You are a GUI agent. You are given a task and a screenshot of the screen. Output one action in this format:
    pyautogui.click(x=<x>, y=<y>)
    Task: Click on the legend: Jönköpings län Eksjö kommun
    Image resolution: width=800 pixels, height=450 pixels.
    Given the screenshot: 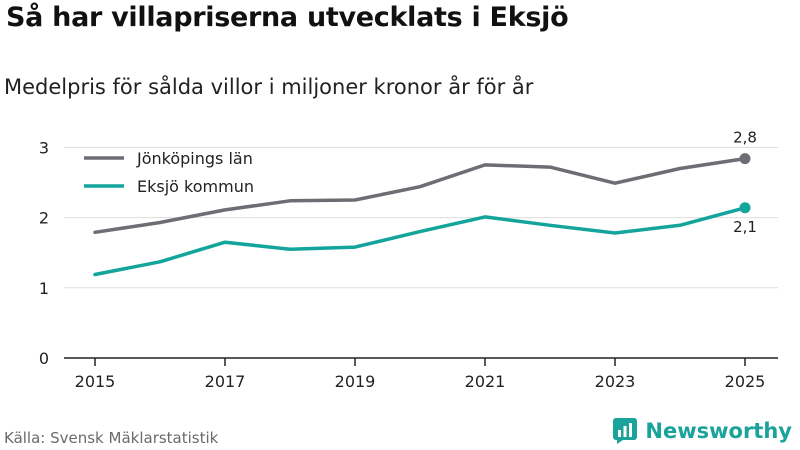 What is the action you would take?
    pyautogui.click(x=169, y=172)
    